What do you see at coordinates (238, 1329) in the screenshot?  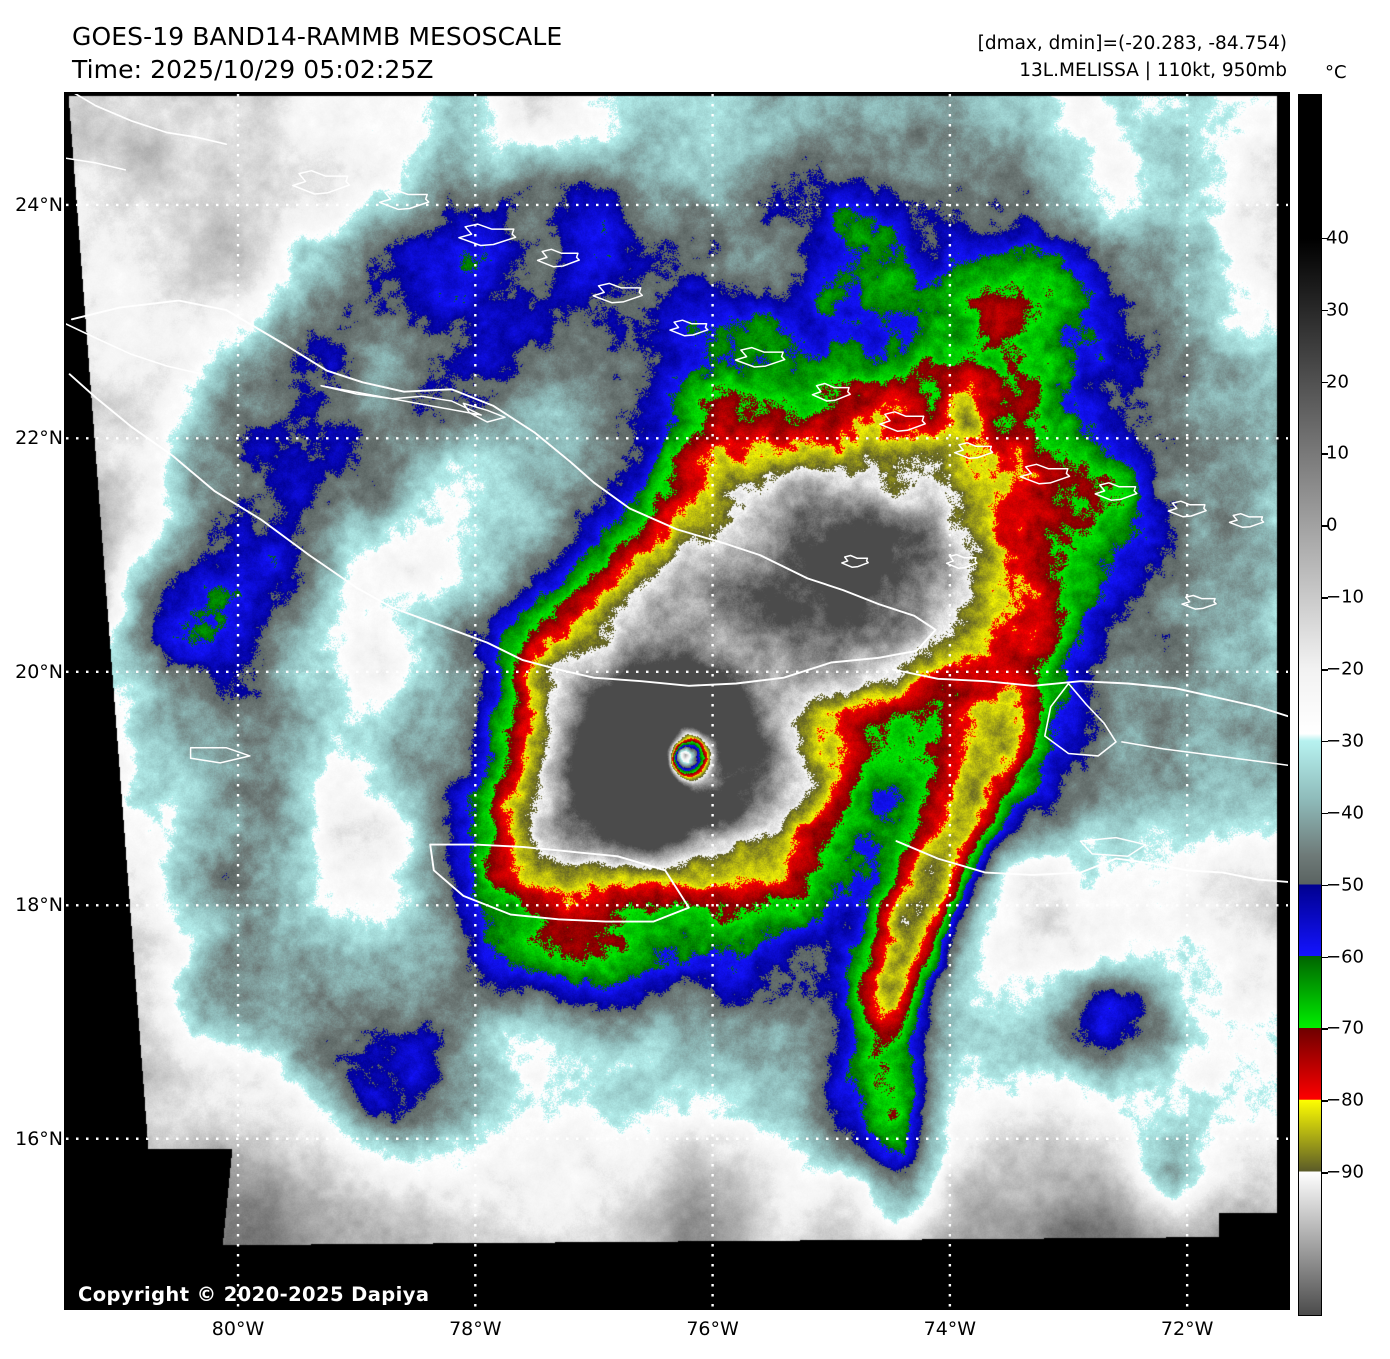 I see `lon-tick-label-0: 80°W` at bounding box center [238, 1329].